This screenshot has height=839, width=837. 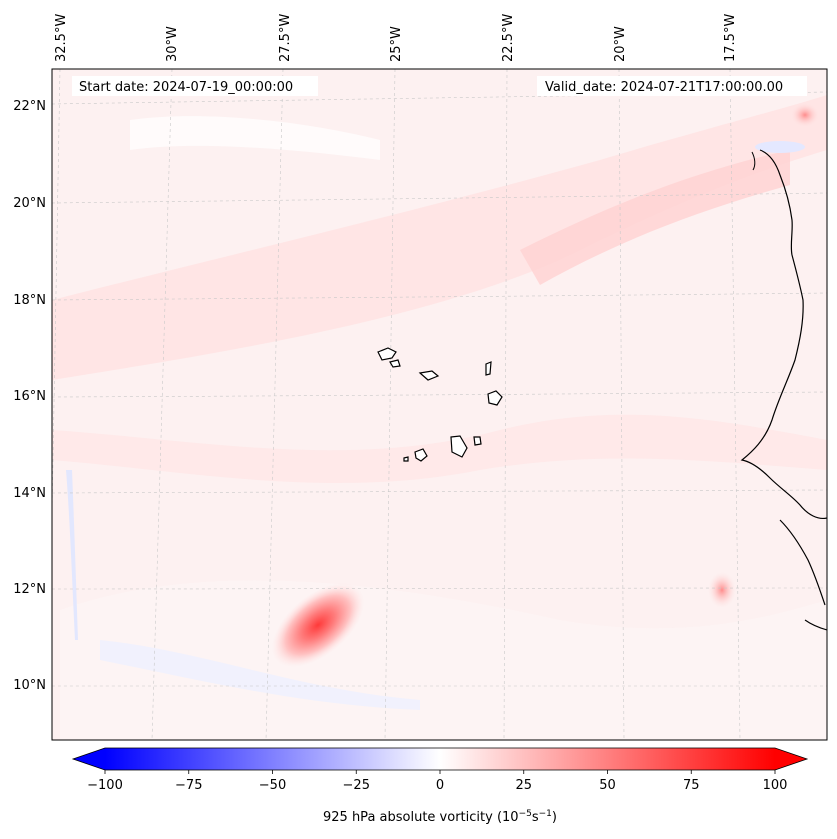 I want to click on vorticity-band-east, so click(x=655, y=217).